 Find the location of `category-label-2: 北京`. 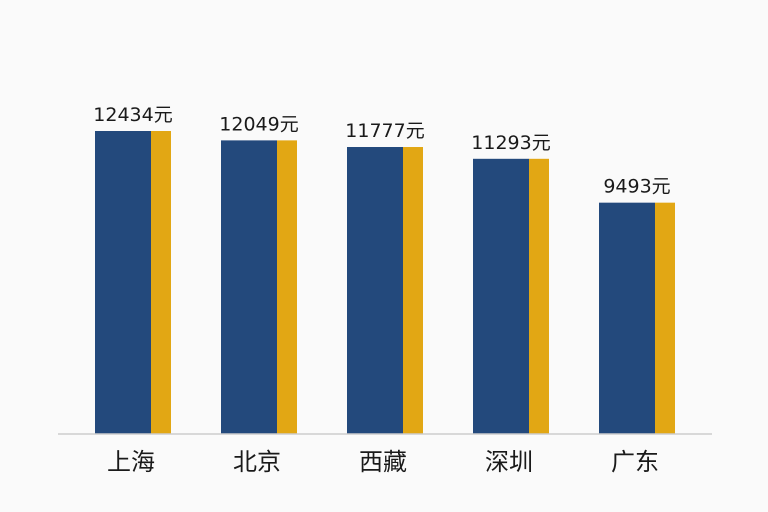

category-label-2: 北京 is located at coordinates (257, 462).